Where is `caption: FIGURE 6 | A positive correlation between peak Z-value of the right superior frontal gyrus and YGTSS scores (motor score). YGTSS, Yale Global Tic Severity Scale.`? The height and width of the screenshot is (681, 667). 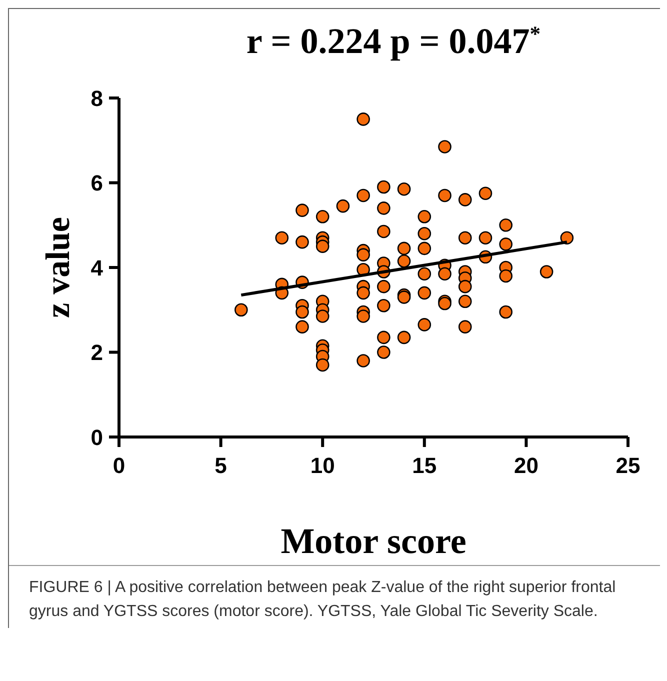 caption: FIGURE 6 | A positive correlation between peak Z-value of the right superior frontal gyrus and YGTSS scores (motor score). YGTSS, Yale Global Tic Severity Scale. is located at coordinates (323, 600).